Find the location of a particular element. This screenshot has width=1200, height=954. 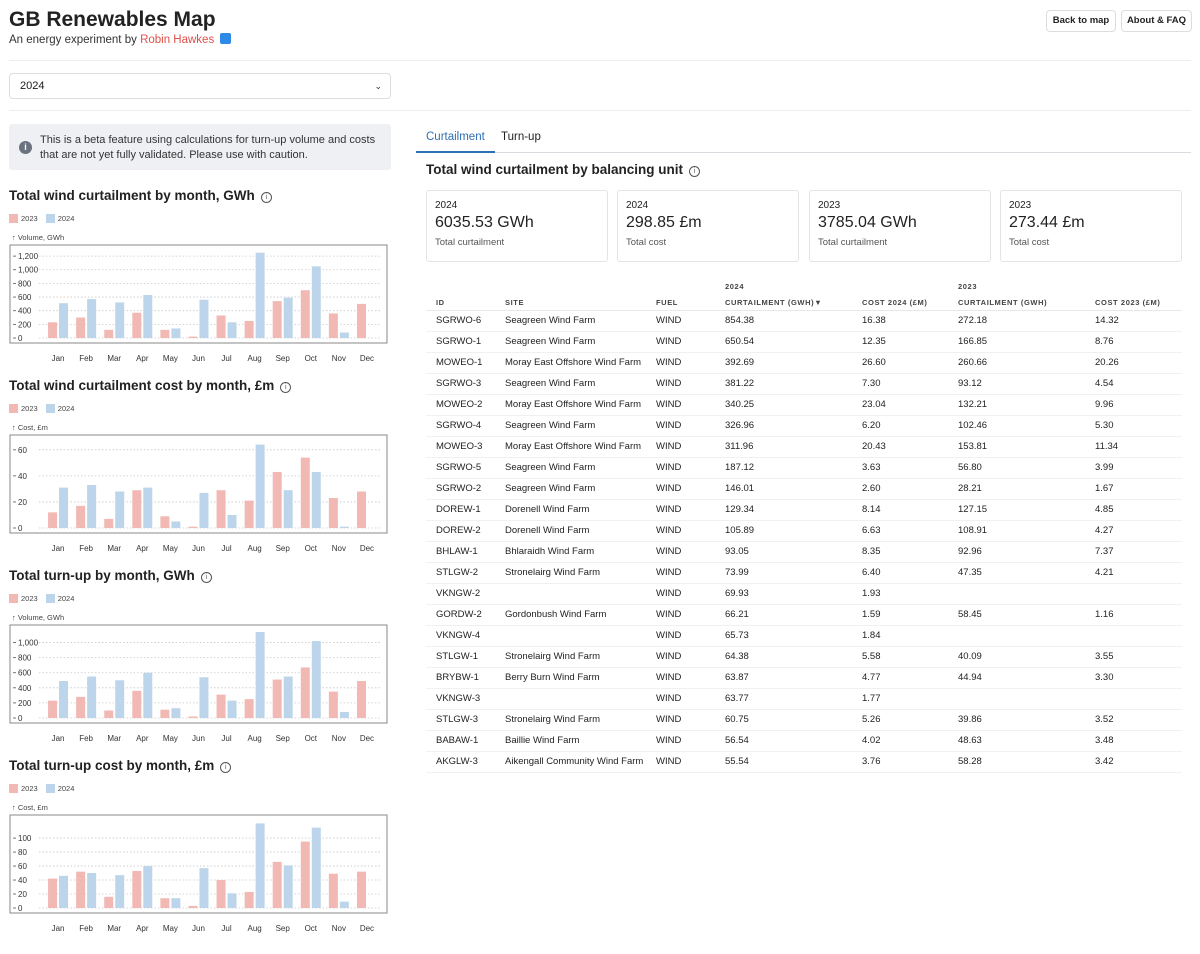

column-header-cost-2024: Cost 2024 (£m) is located at coordinates (900, 302).